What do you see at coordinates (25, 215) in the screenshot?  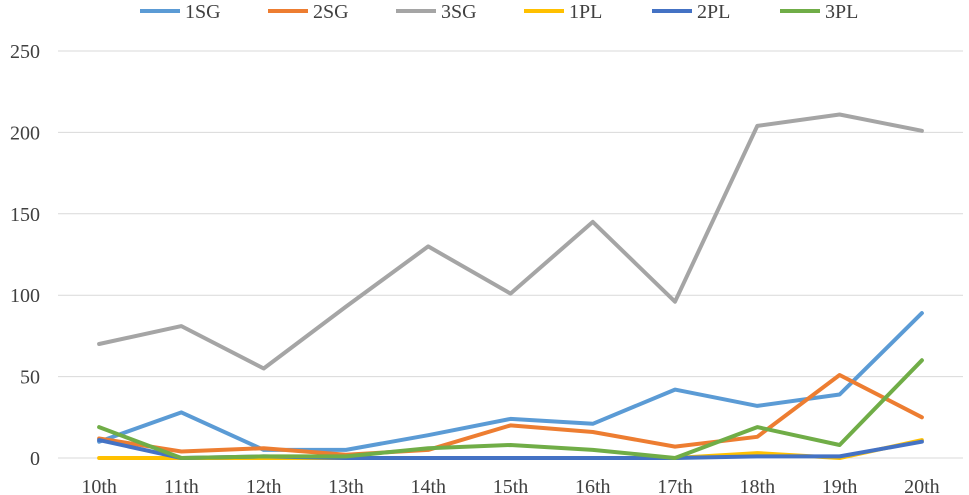 I see `y-tick-label: 150` at bounding box center [25, 215].